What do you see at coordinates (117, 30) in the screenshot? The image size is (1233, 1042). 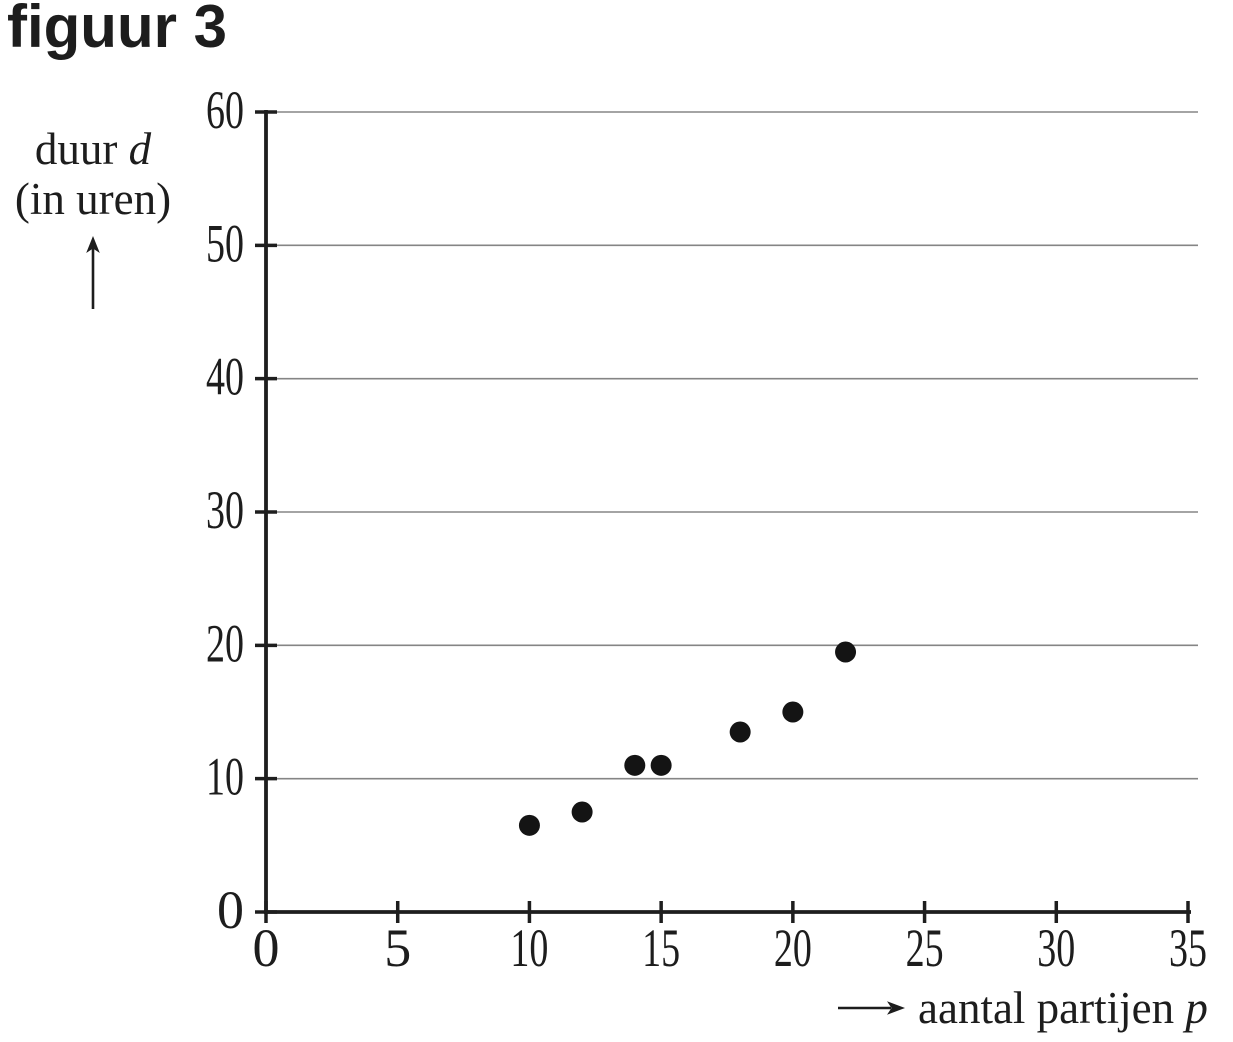 I see `figure-title: figuur 3` at bounding box center [117, 30].